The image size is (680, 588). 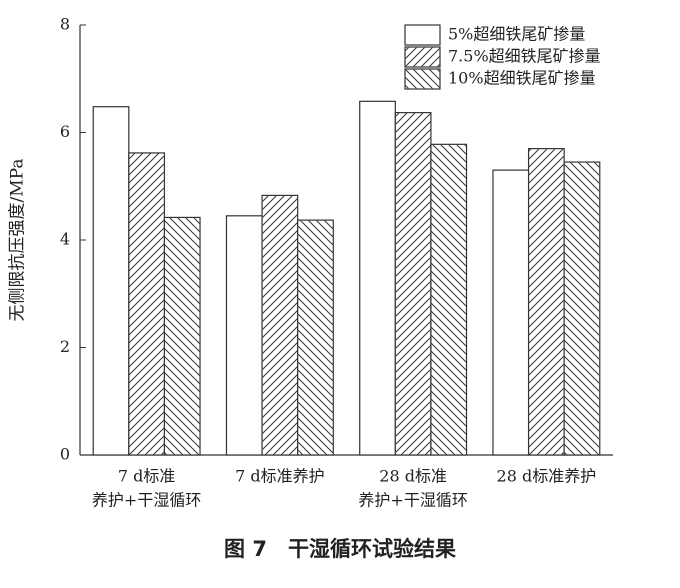 I want to click on y-axis-label: 无侧限抗压强度/MPa, so click(x=18, y=240).